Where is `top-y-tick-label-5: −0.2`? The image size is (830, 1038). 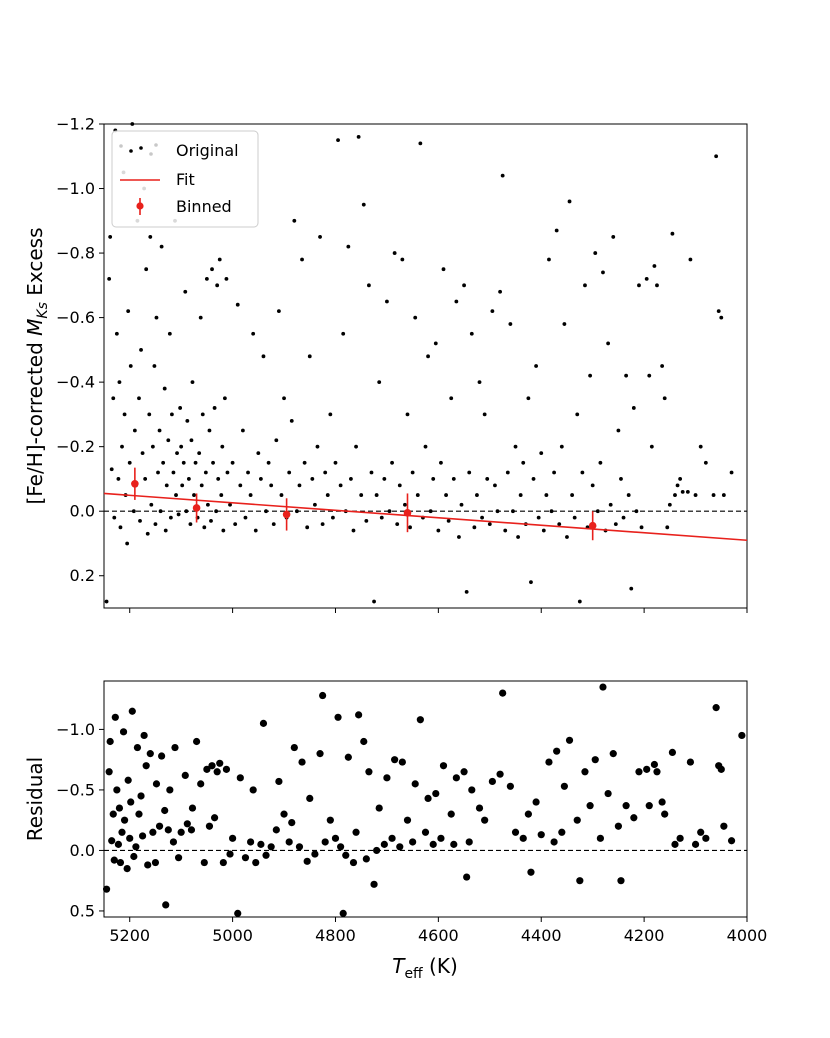 top-y-tick-label-5: −0.2 is located at coordinates (75, 446).